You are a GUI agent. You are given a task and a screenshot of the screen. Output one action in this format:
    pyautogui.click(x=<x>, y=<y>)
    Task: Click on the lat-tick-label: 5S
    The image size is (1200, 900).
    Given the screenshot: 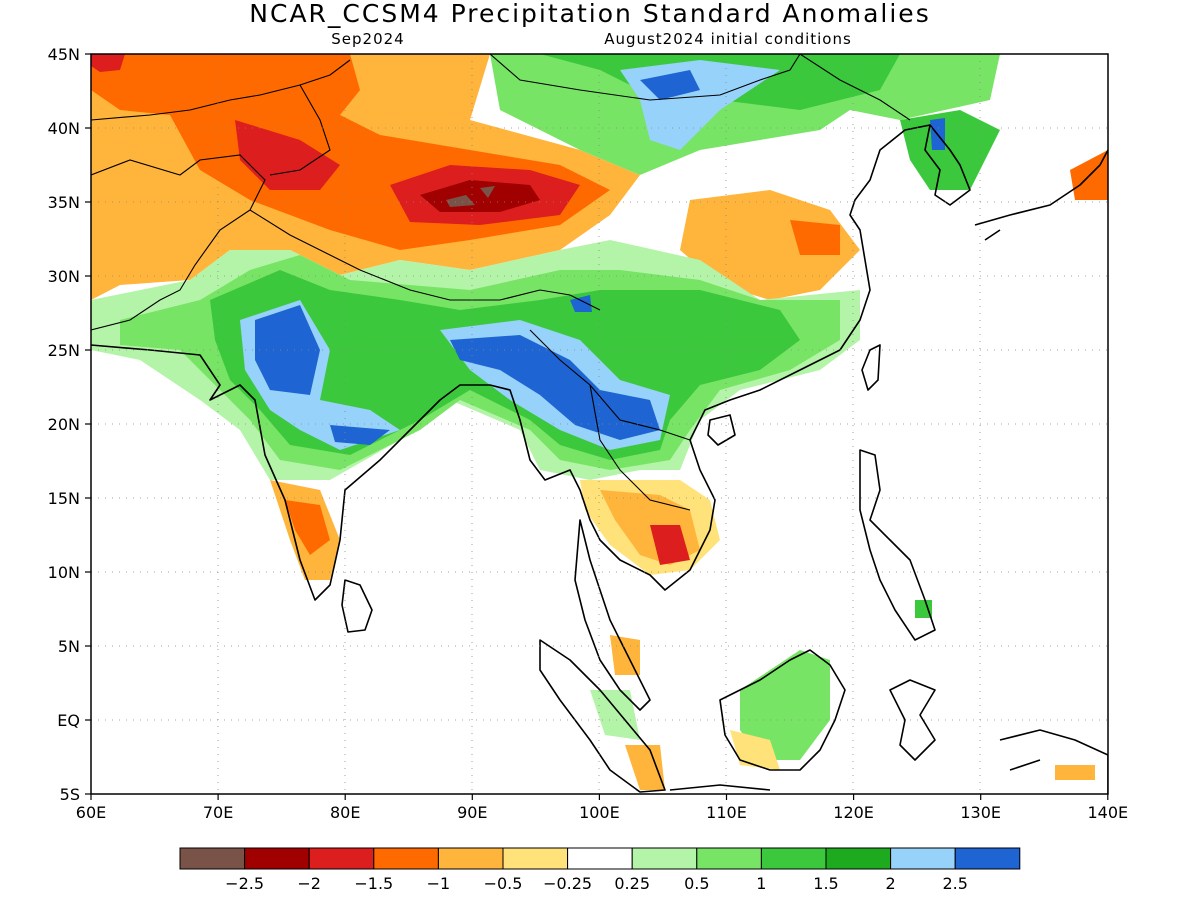 What is the action you would take?
    pyautogui.click(x=70, y=794)
    